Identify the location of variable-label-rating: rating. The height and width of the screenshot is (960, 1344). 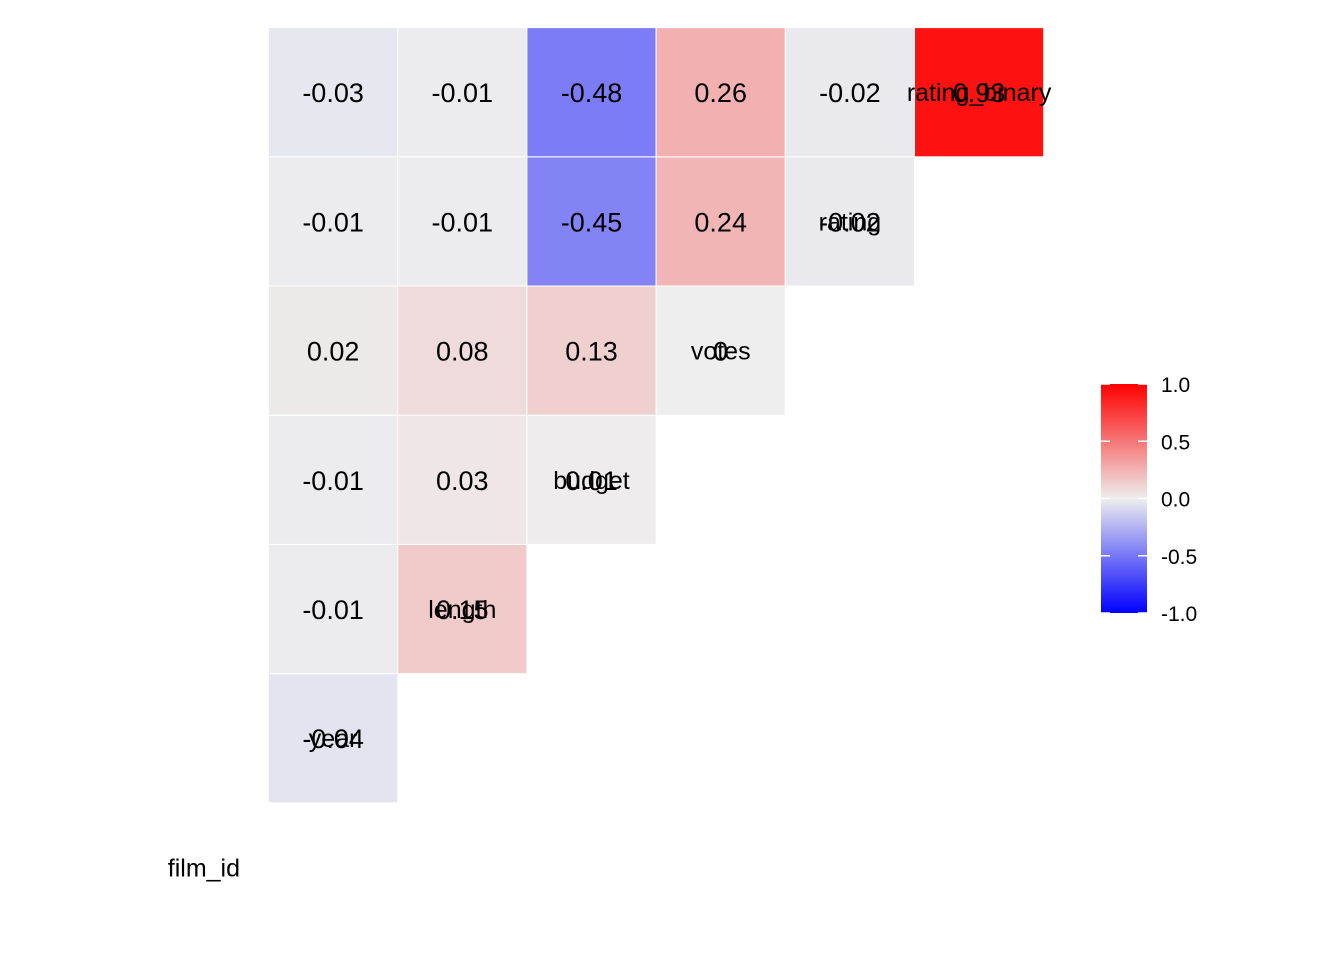
(850, 222).